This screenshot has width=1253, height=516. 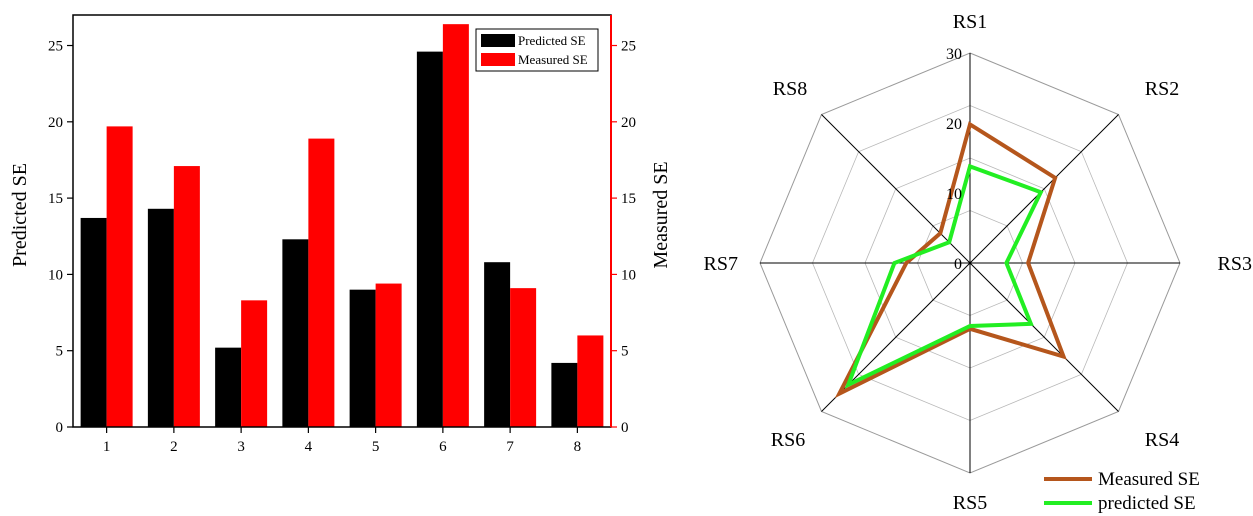 I want to click on radar-series, so click(x=950, y=260).